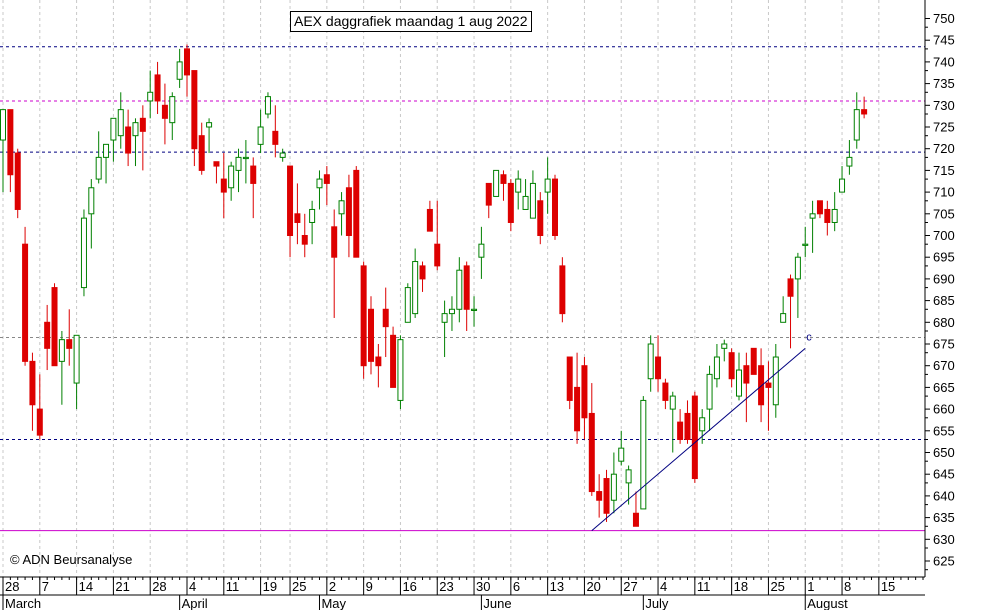  I want to click on y-tick-label: 665, so click(944, 387).